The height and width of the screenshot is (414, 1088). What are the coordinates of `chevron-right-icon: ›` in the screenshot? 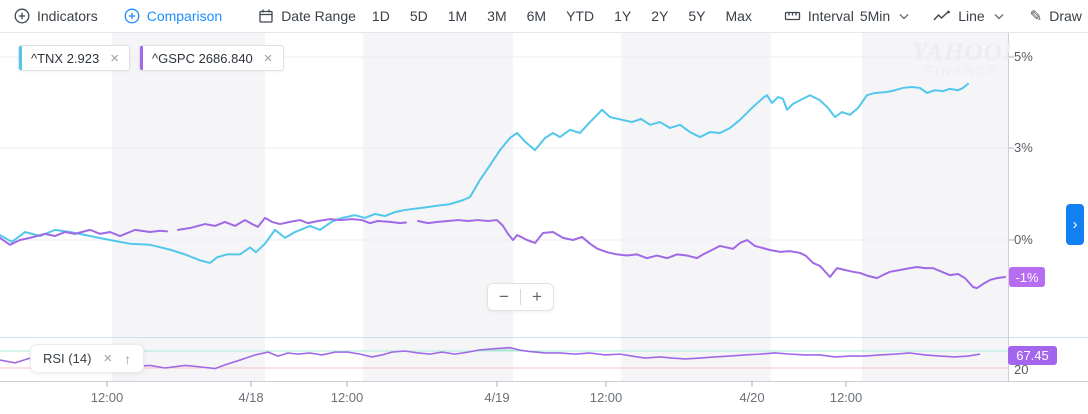 It's located at (1075, 224).